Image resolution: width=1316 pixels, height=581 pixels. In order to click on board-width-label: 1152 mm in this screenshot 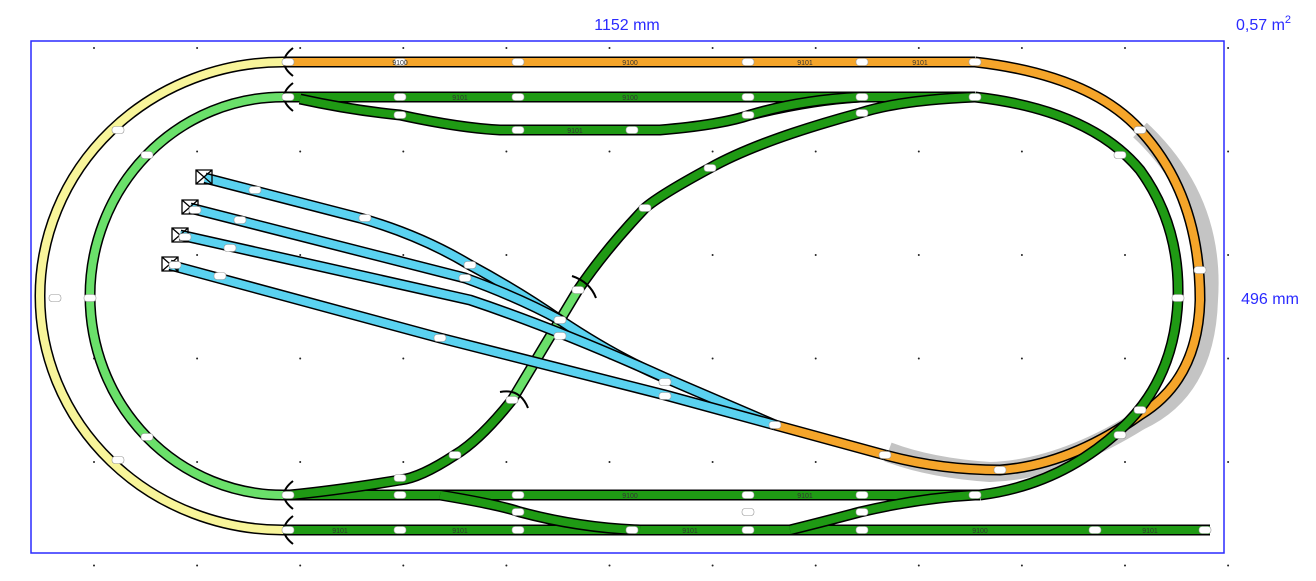, I will do `click(627, 25)`.